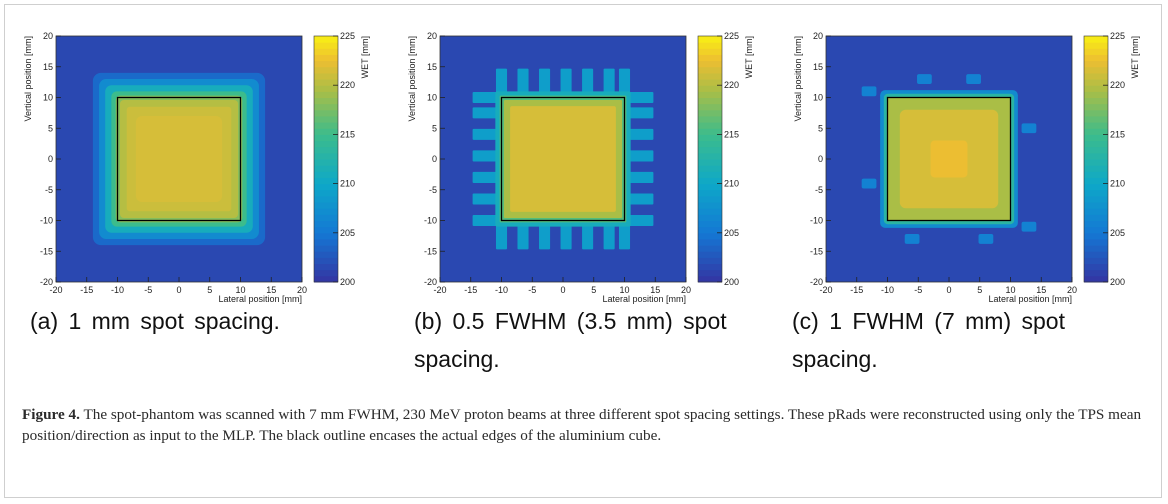  What do you see at coordinates (818, 67) in the screenshot?
I see `y-tick-label: 15` at bounding box center [818, 67].